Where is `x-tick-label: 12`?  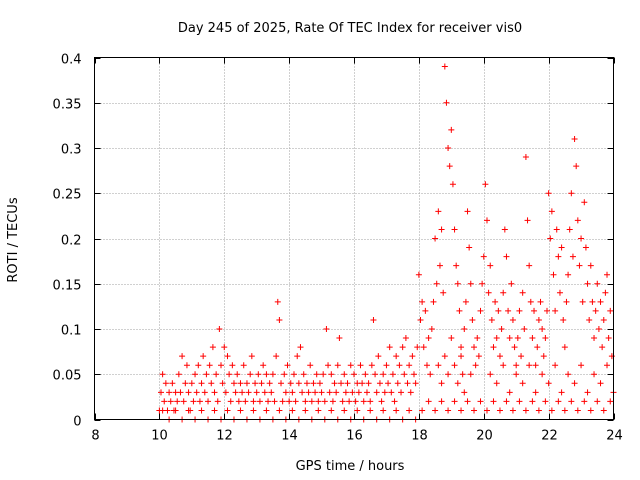 x-tick-label: 12 is located at coordinates (224, 436).